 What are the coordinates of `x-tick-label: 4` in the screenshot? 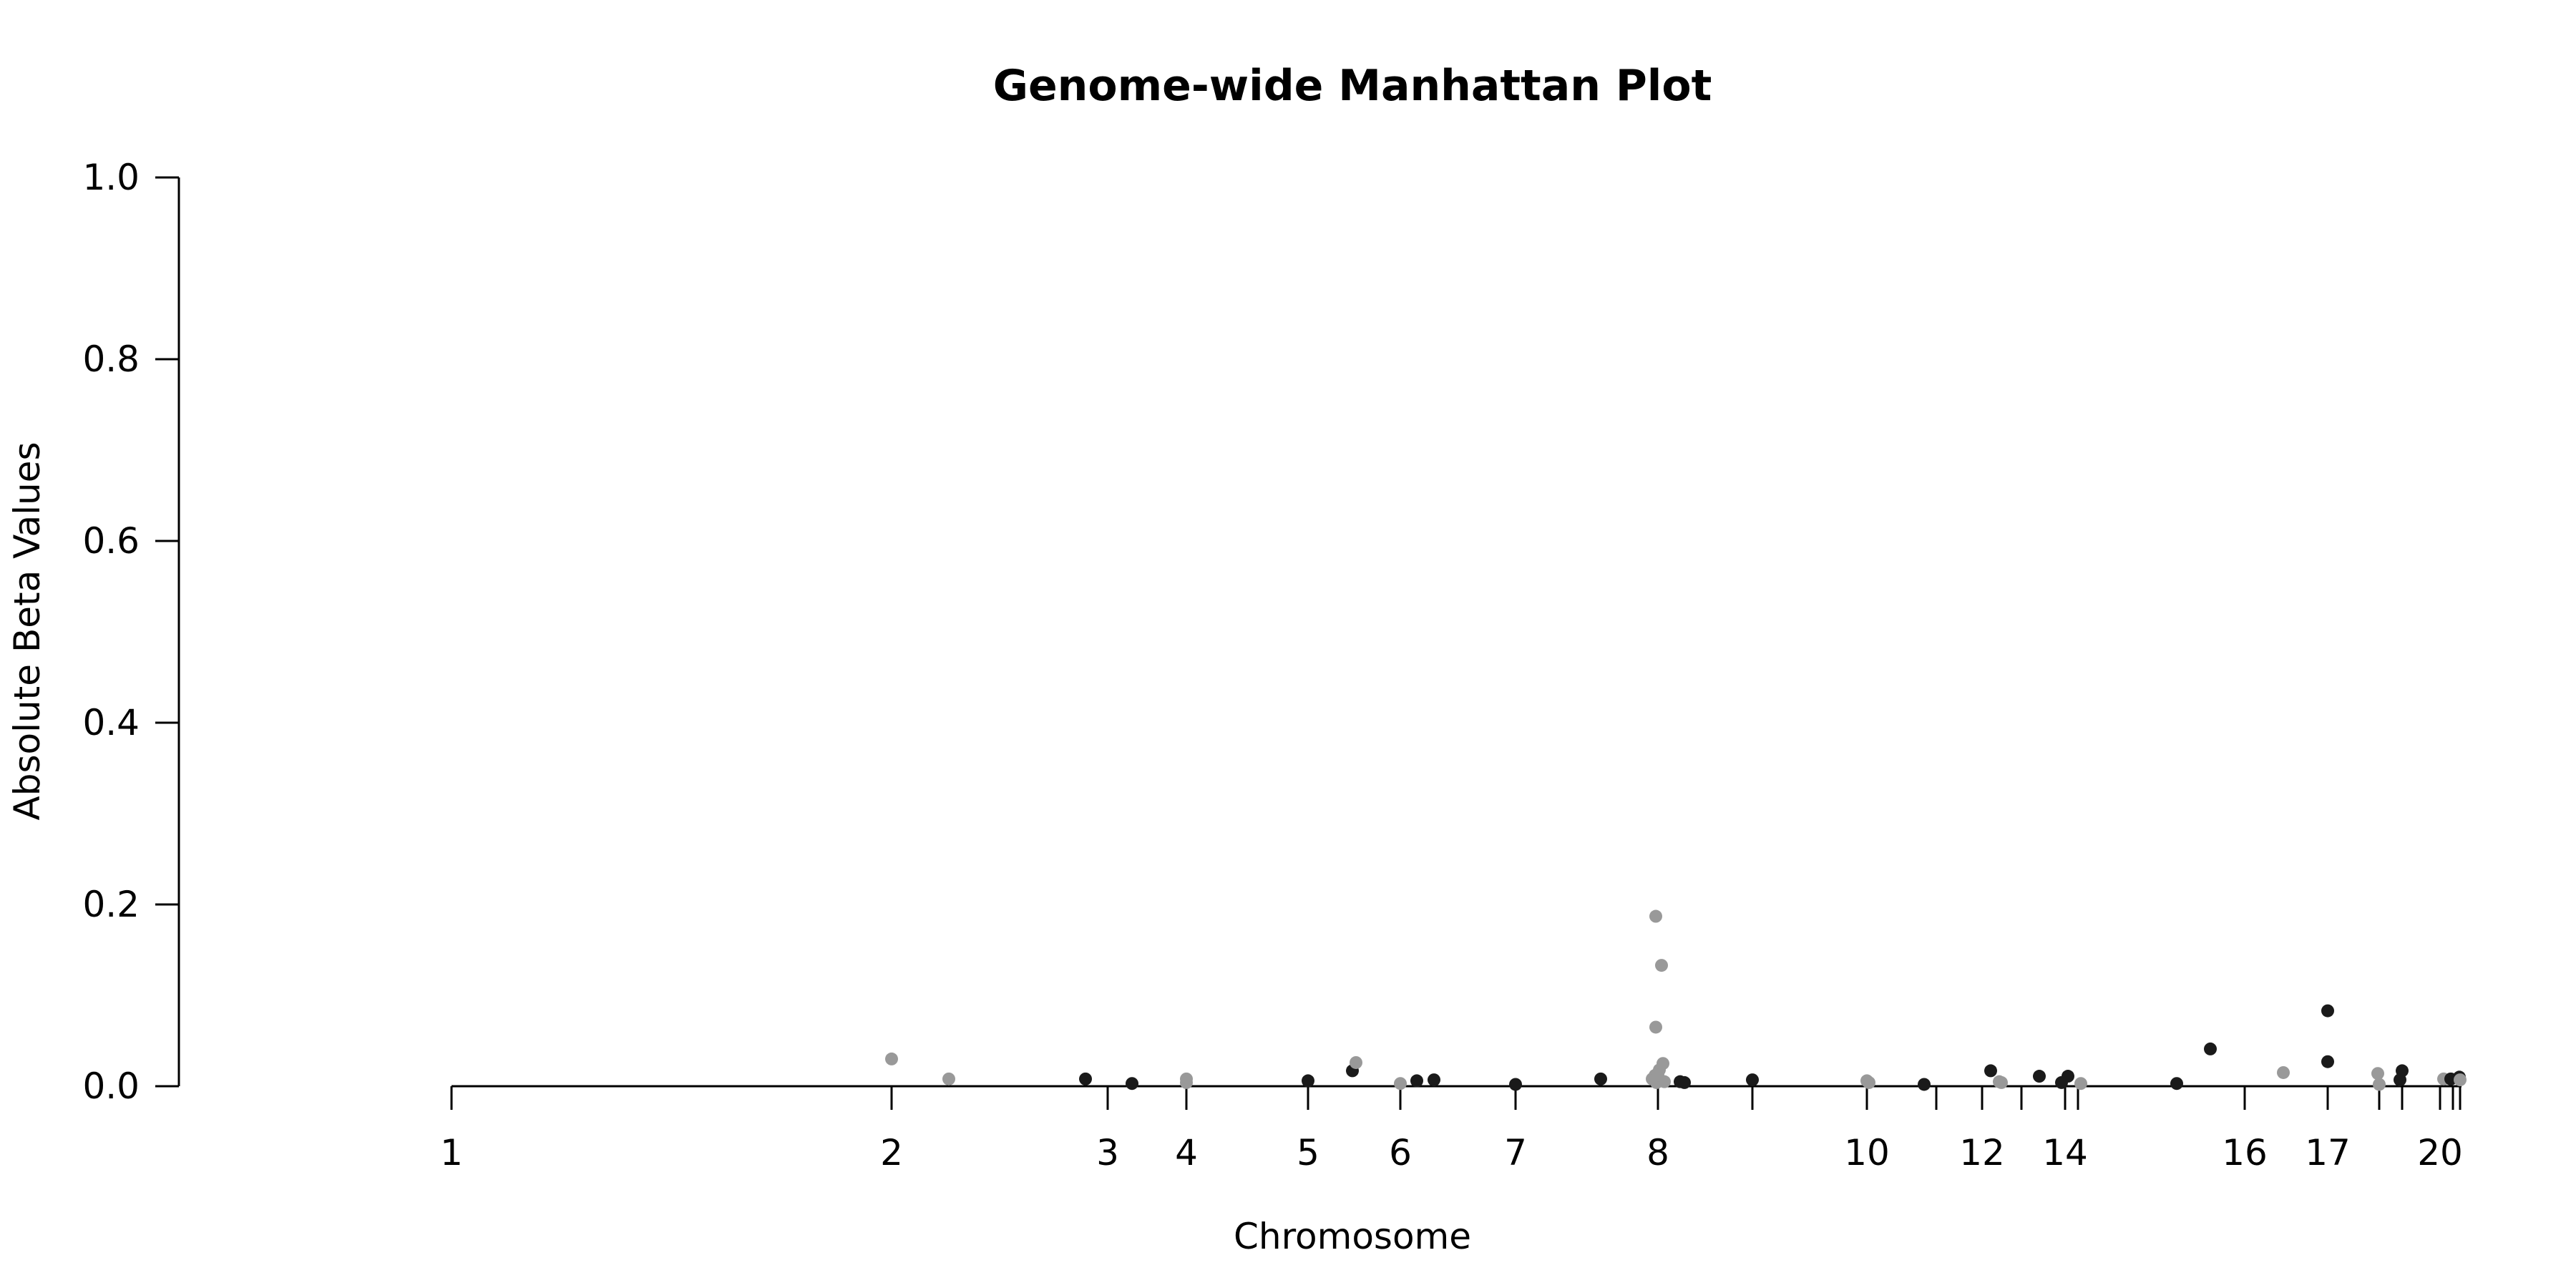 It's located at (1186, 1153).